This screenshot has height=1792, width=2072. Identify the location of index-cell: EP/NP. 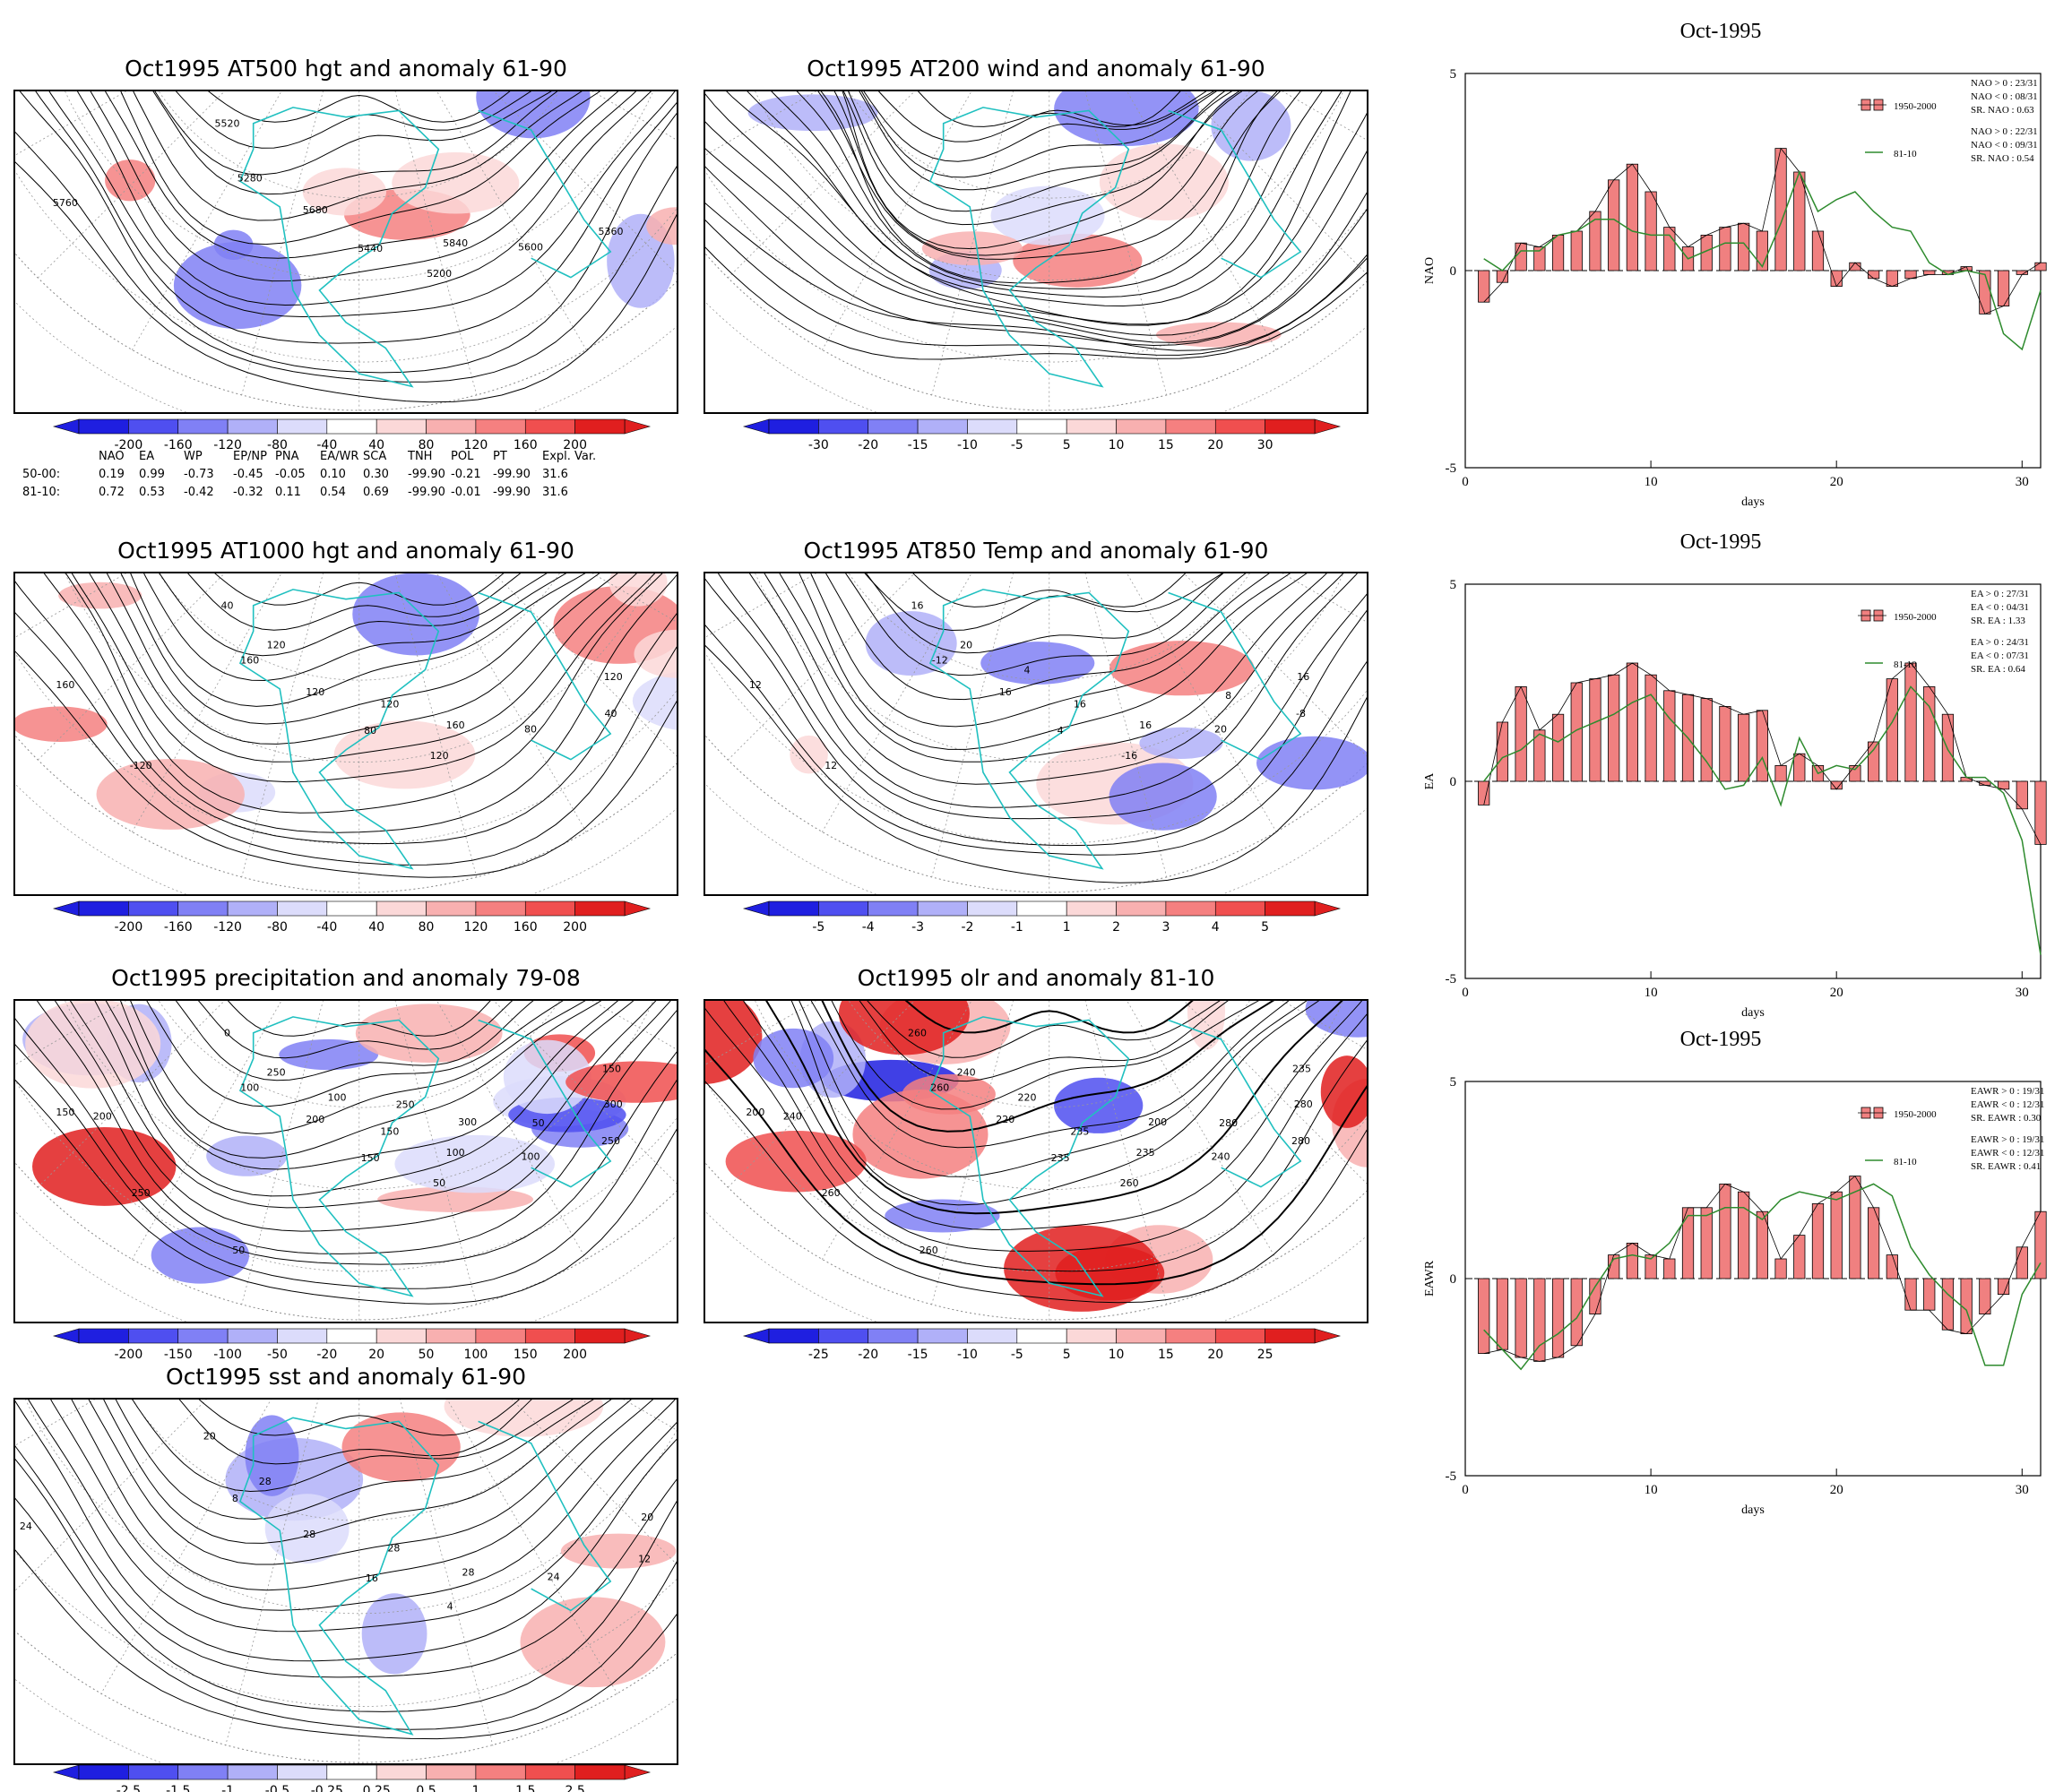
(250, 457).